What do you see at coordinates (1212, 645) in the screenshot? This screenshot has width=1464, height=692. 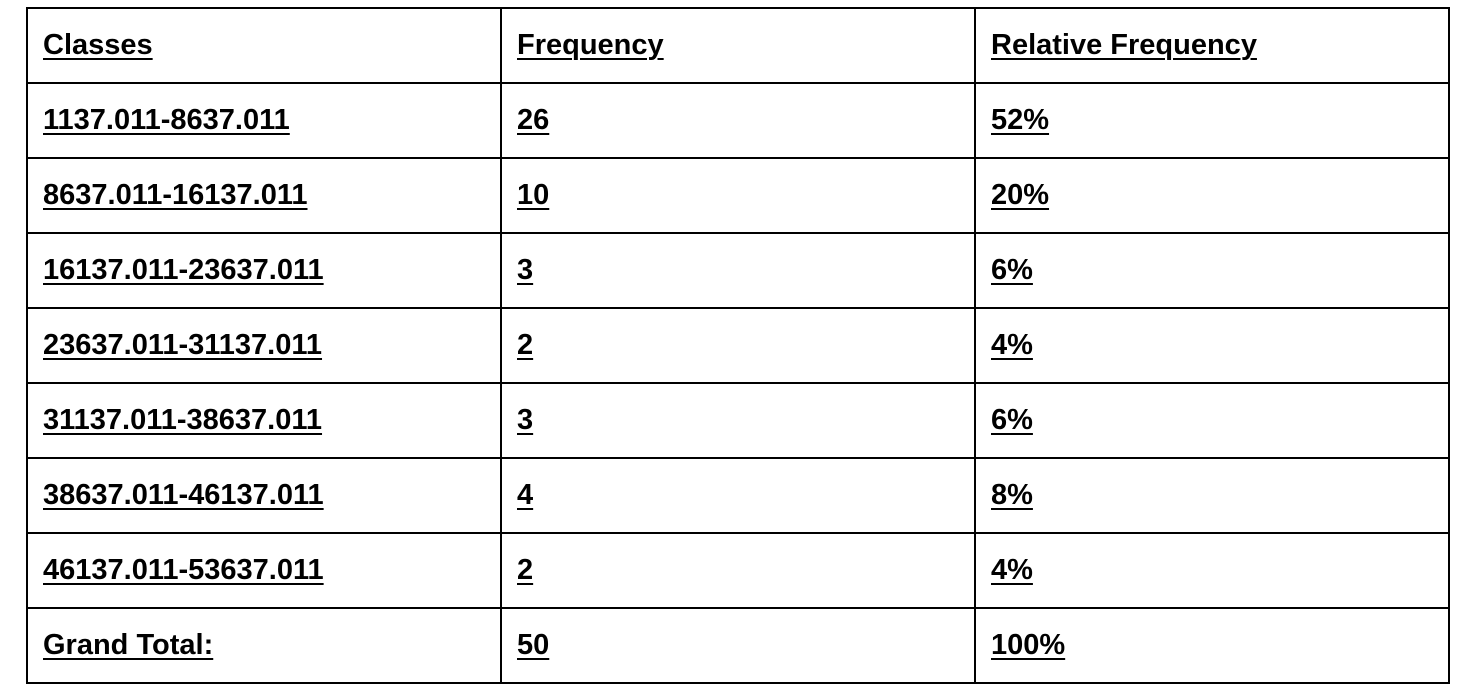 I see `grand-total-relative-frequency: 100%` at bounding box center [1212, 645].